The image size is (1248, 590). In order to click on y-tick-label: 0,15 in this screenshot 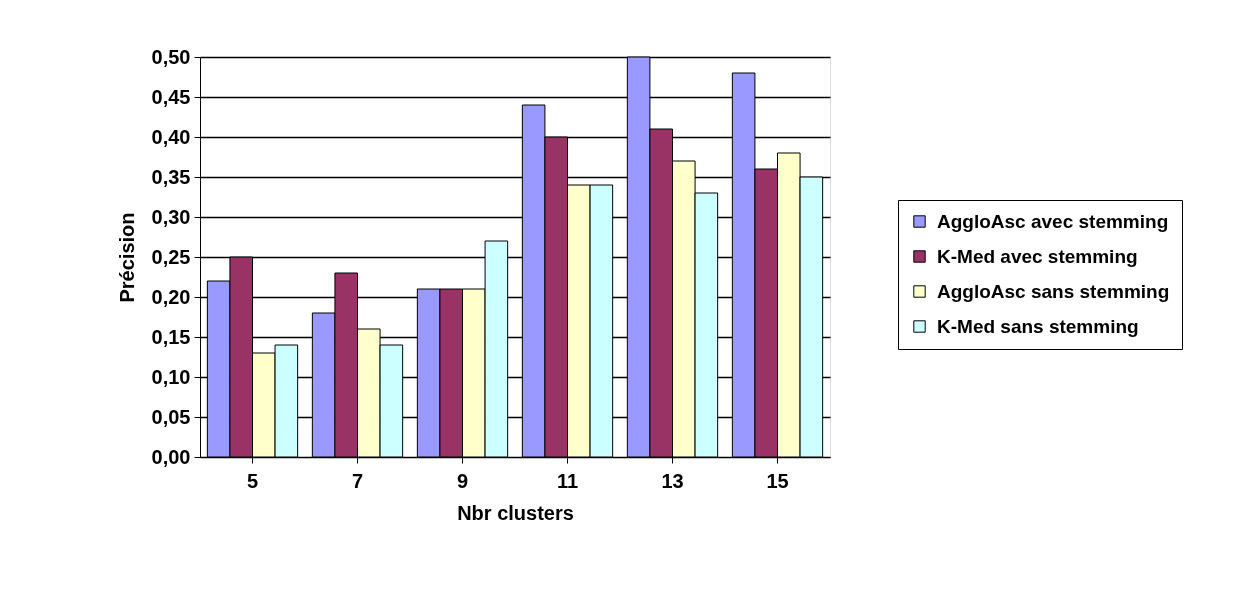, I will do `click(171, 336)`.